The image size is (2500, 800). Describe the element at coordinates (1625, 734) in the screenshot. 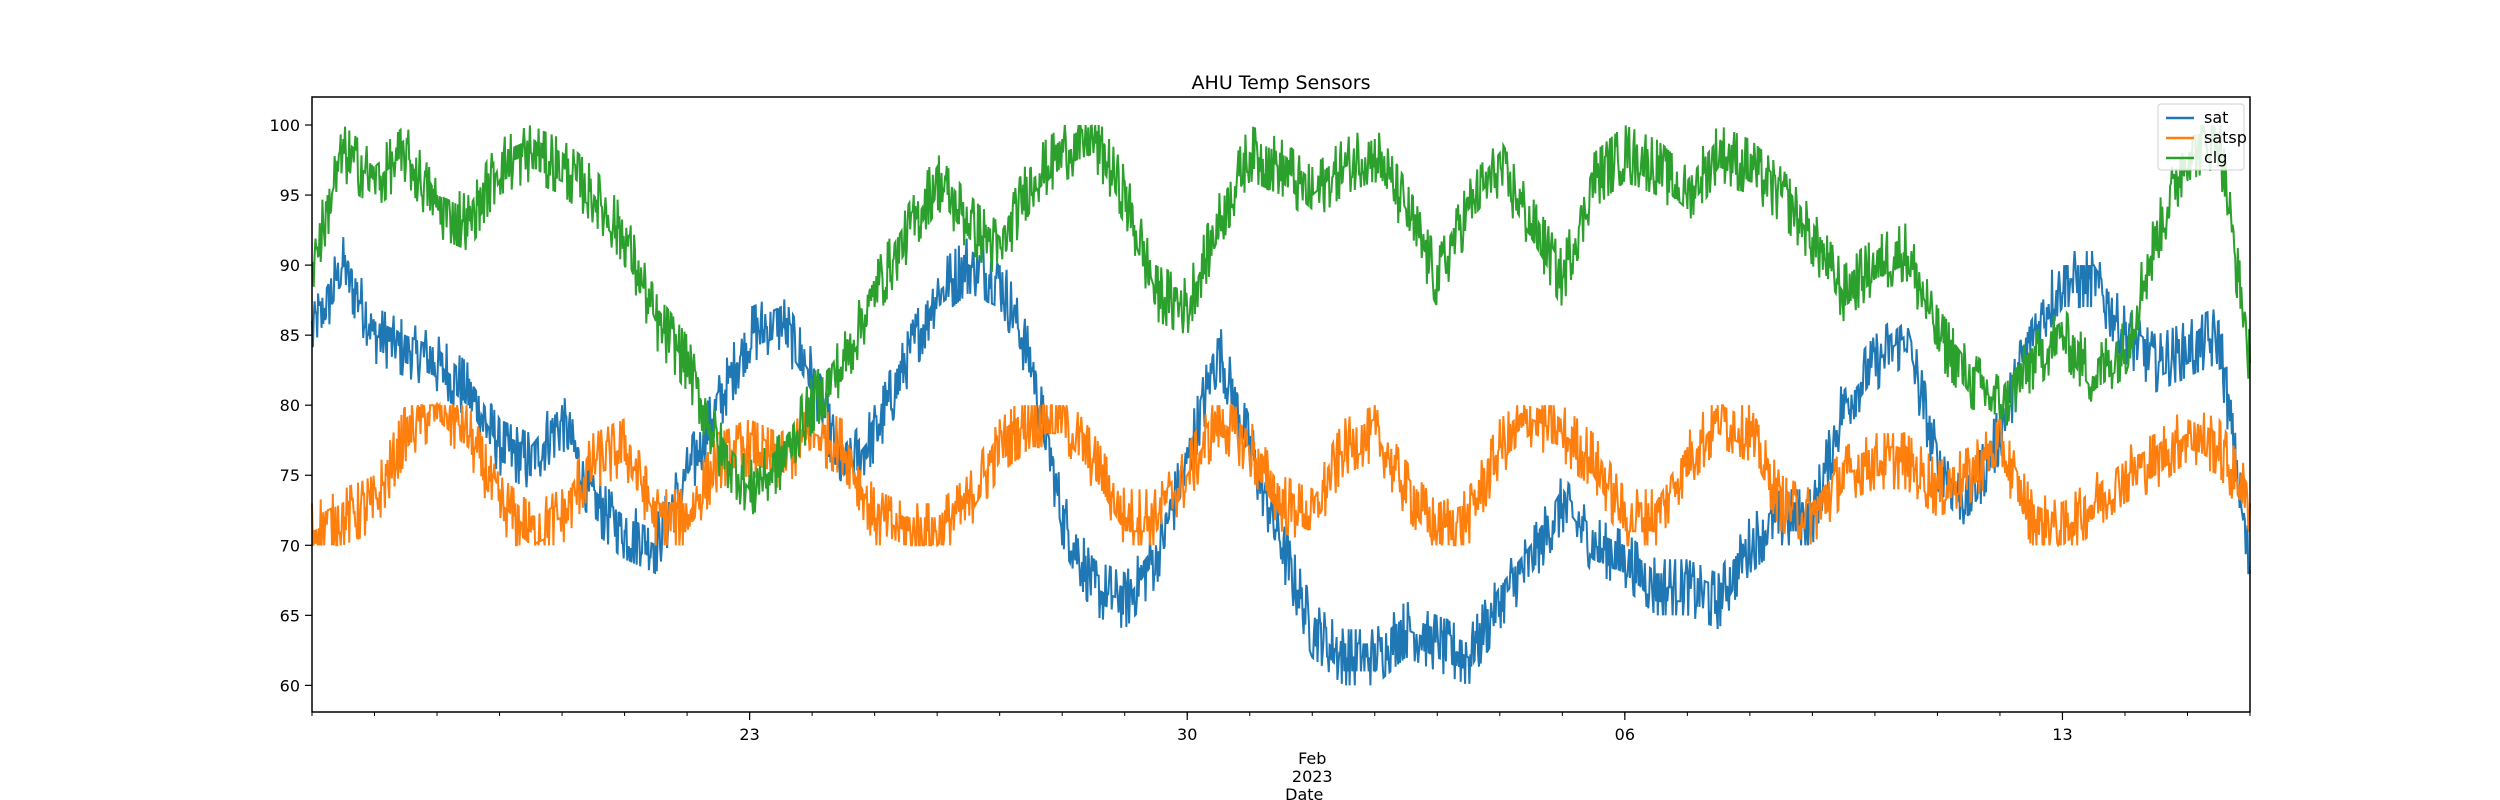

I see `x-tick-label: 06` at that location.